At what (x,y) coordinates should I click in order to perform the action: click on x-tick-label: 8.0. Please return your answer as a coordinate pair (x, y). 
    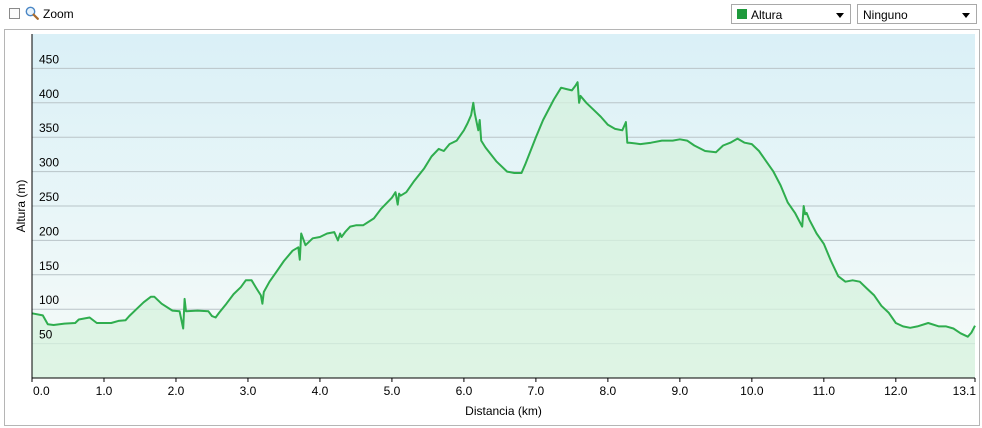
    Looking at the image, I should click on (608, 391).